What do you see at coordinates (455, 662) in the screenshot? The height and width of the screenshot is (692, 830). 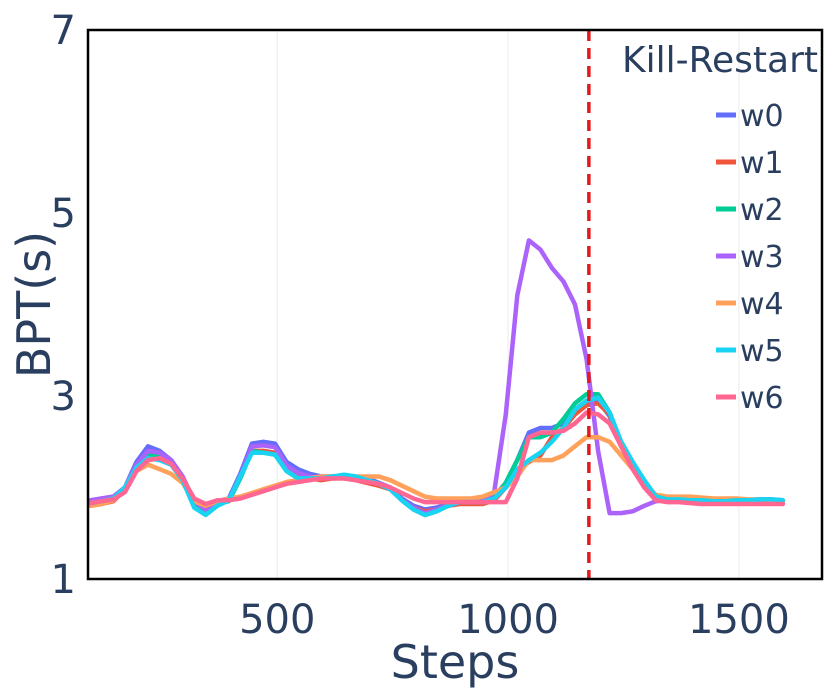 I see `x-axis-title: Steps` at bounding box center [455, 662].